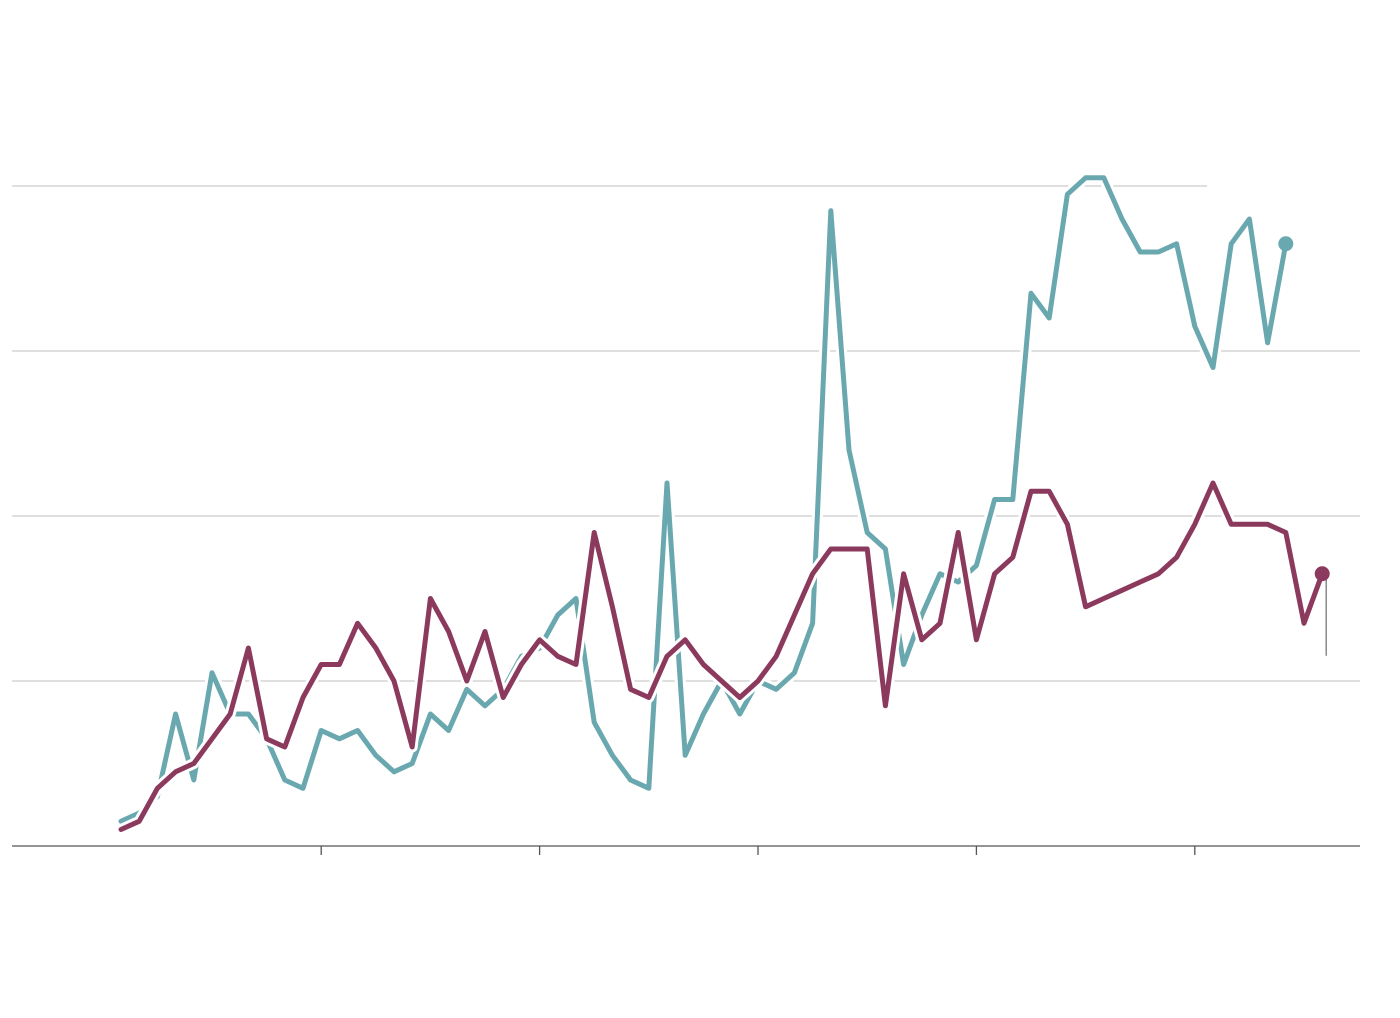 The height and width of the screenshot is (1018, 1400). I want to click on end-markers, so click(1304, 446).